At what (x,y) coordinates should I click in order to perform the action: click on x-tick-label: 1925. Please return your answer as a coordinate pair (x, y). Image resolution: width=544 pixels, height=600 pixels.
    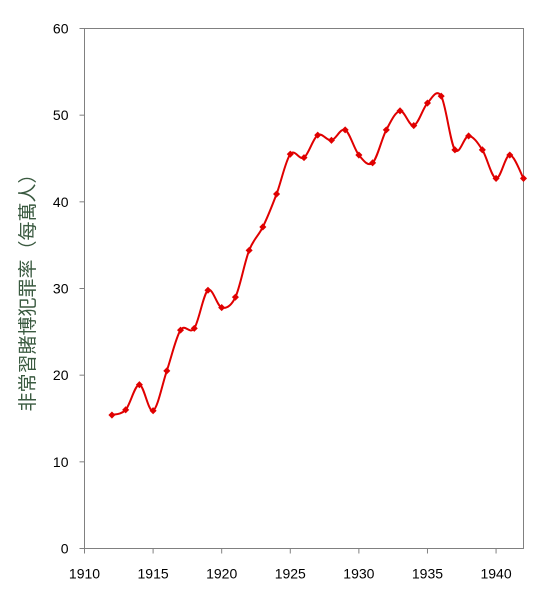
    Looking at the image, I should click on (290, 574).